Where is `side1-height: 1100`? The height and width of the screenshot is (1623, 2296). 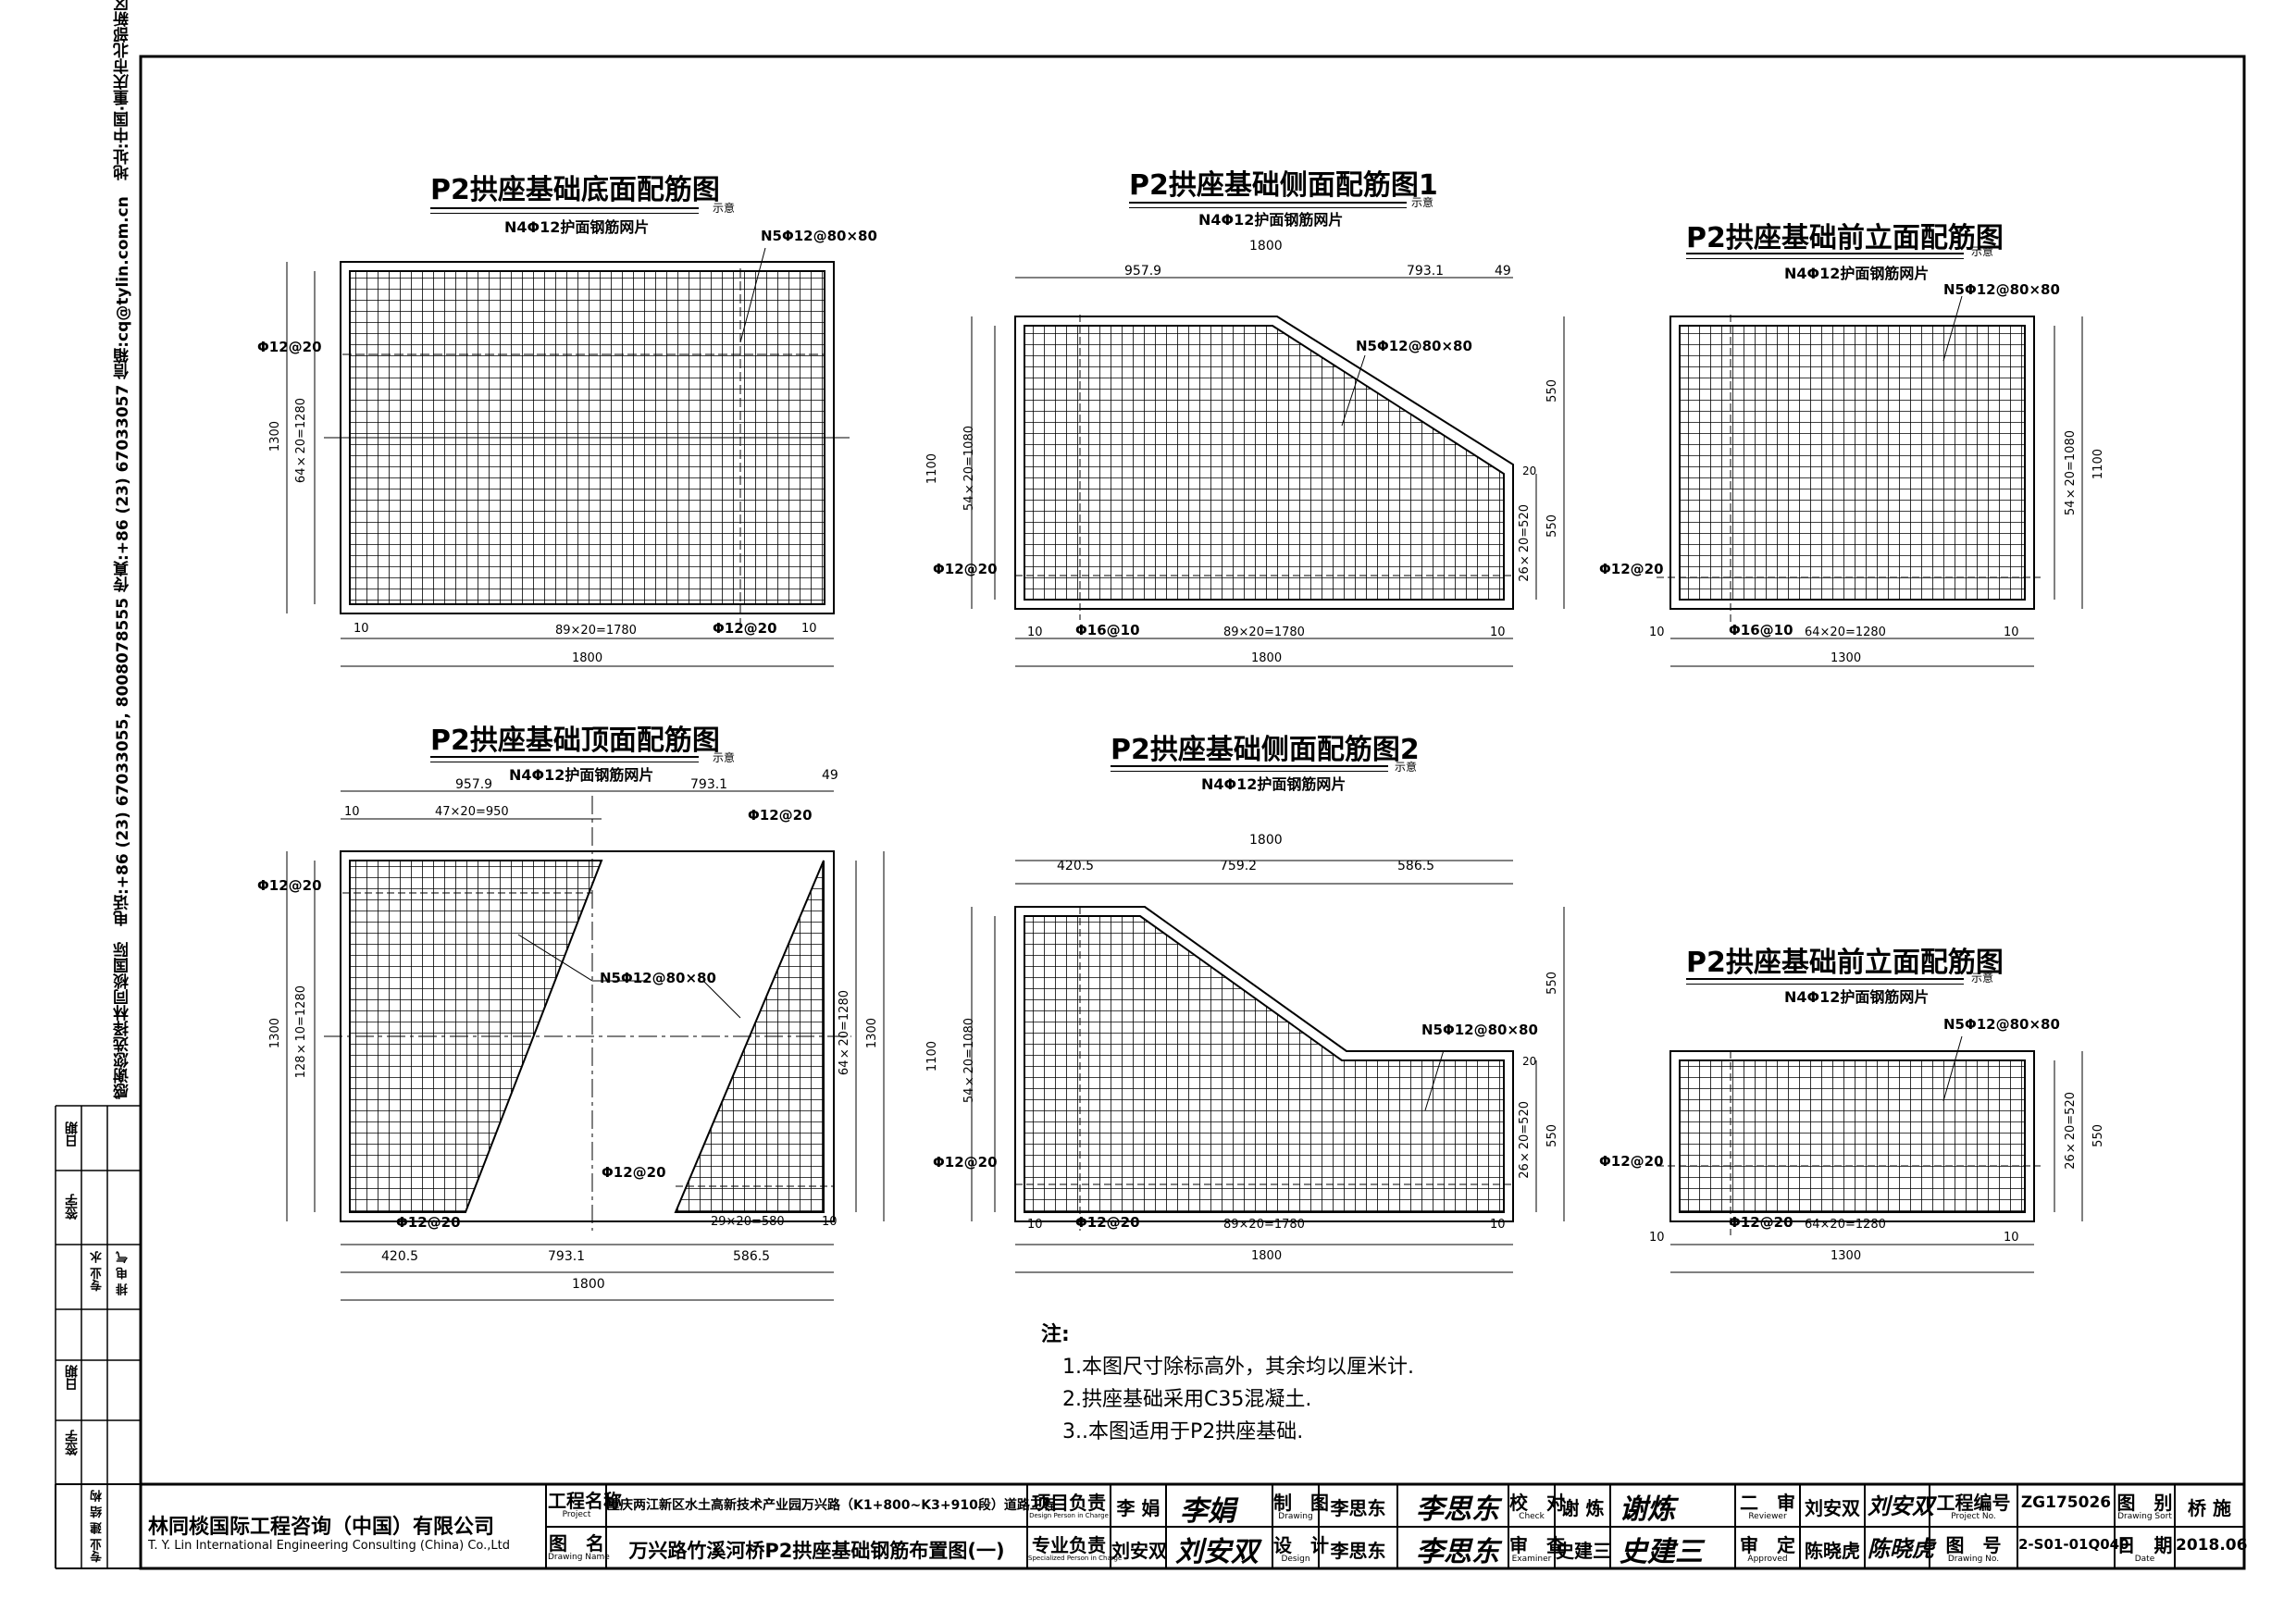 side1-height: 1100 is located at coordinates (932, 469).